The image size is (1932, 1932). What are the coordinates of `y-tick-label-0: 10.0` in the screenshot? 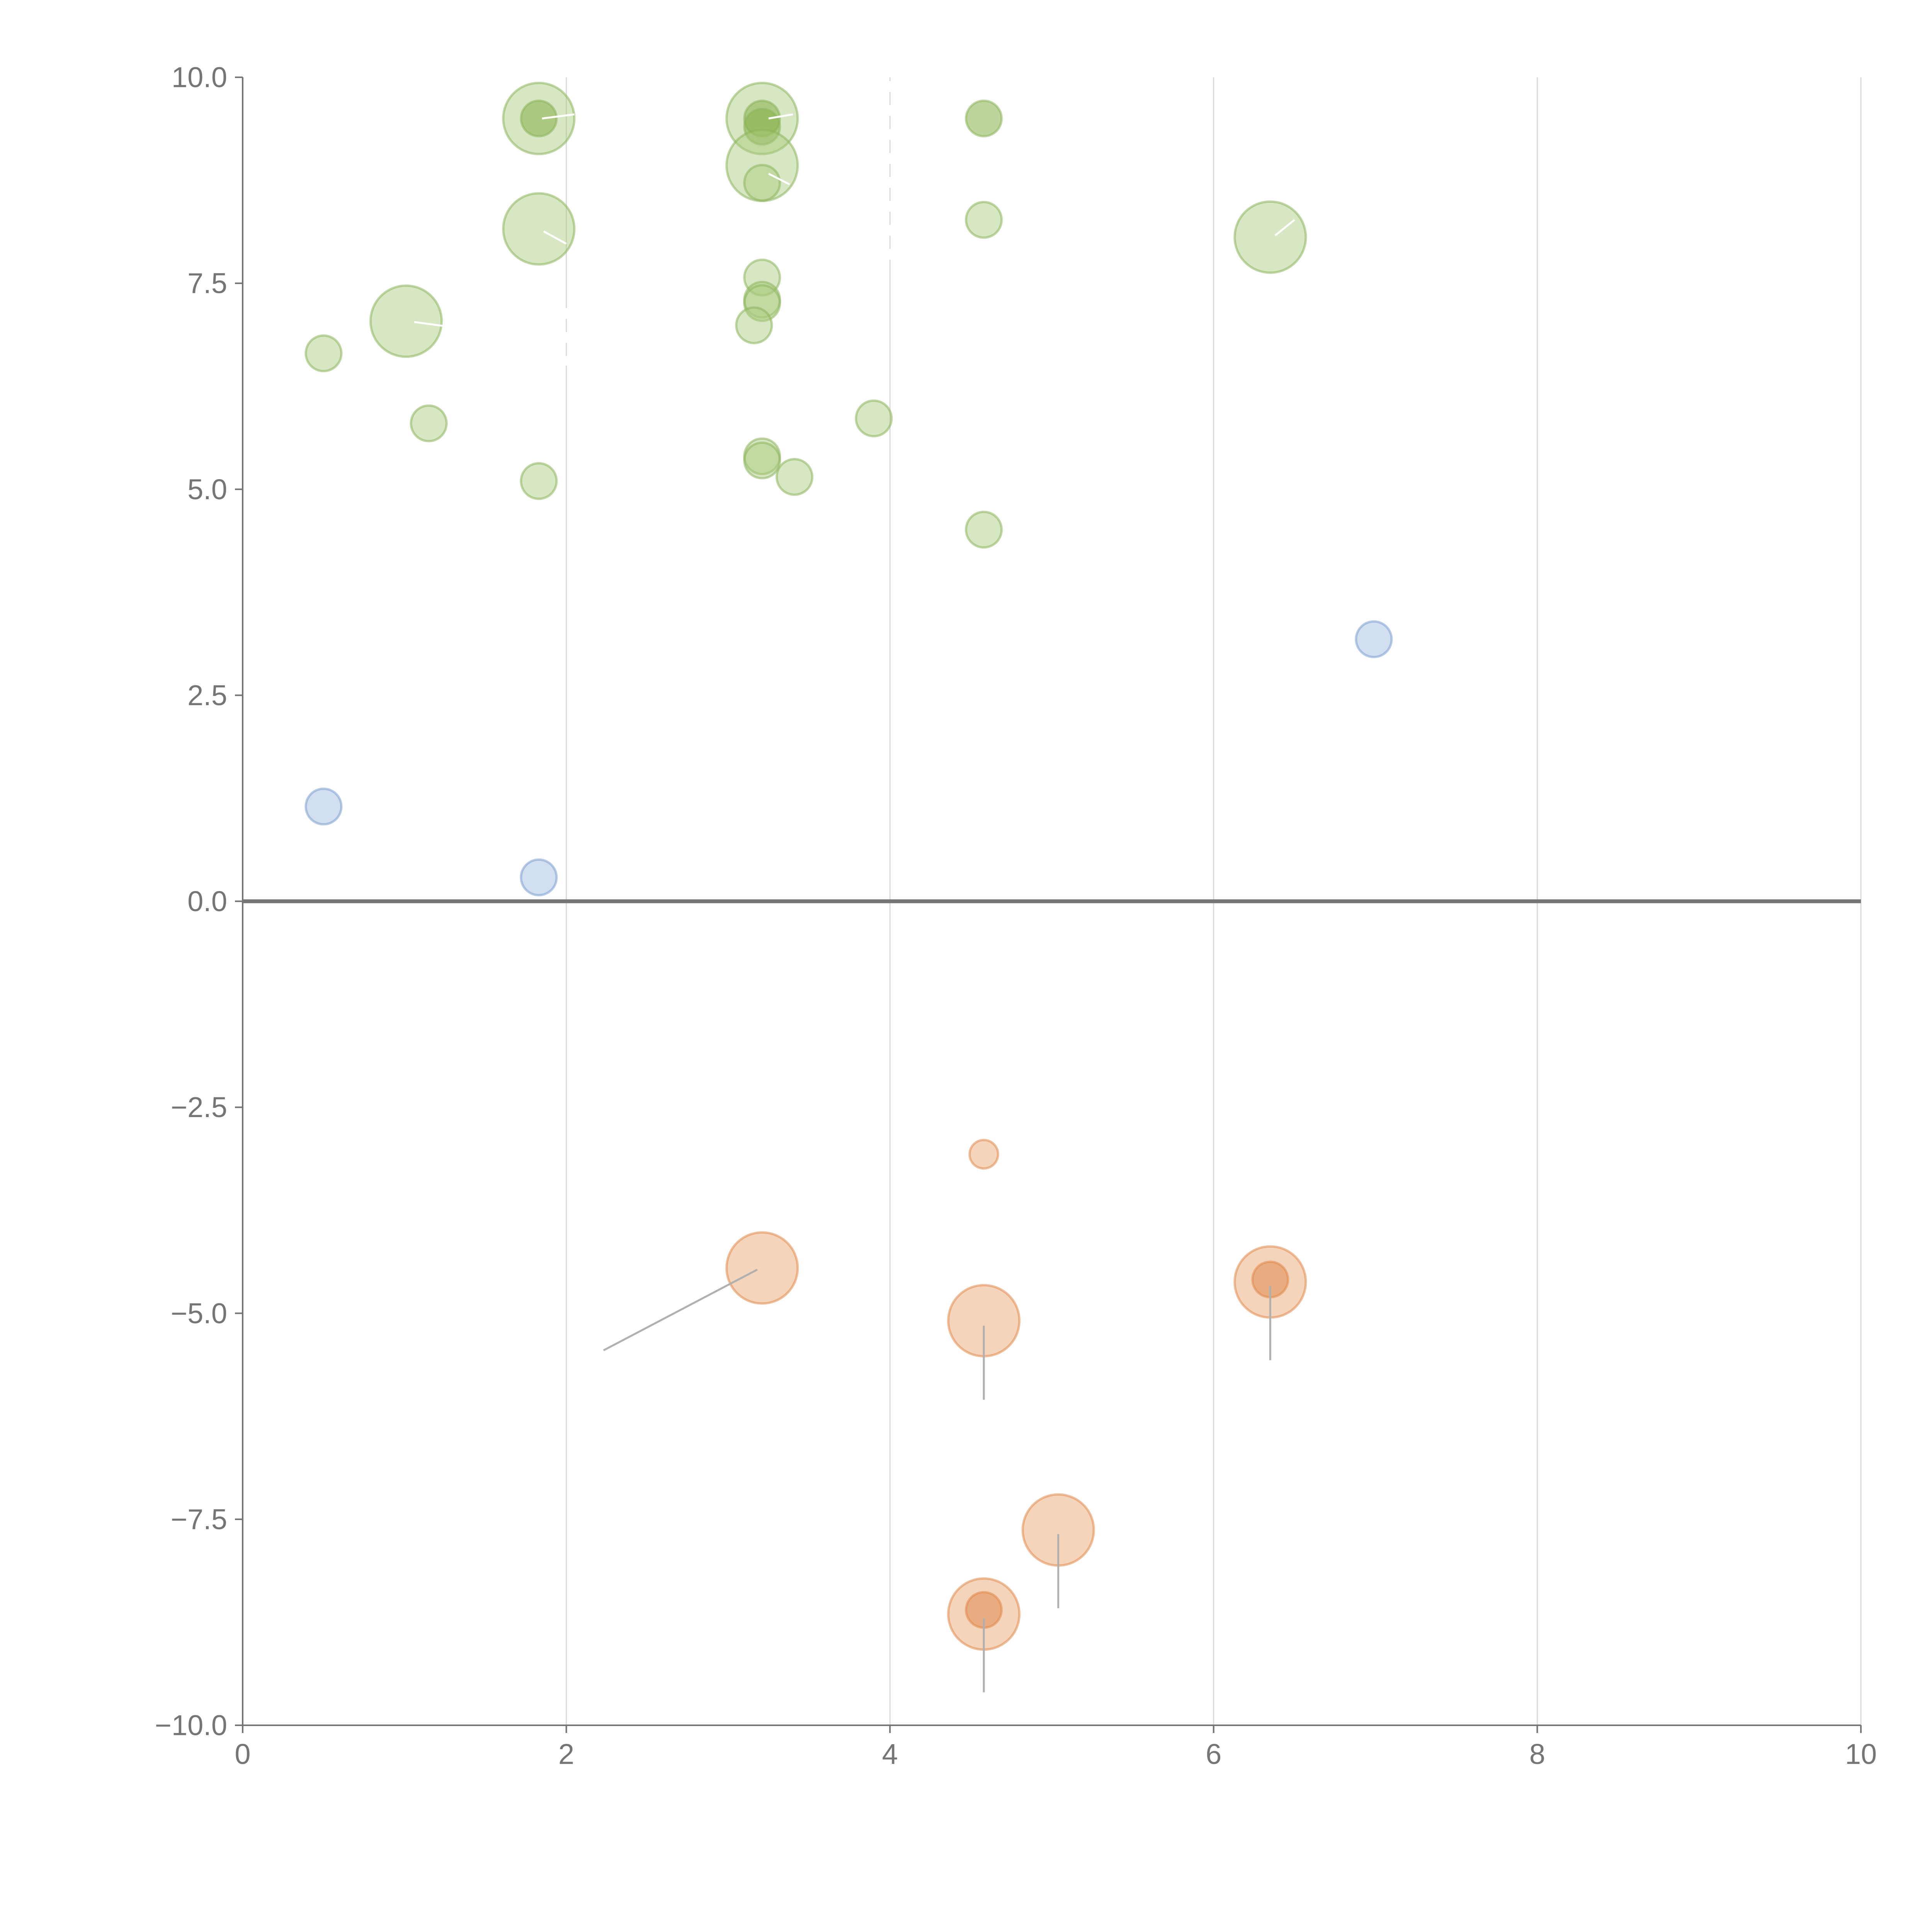 It's located at (200, 78).